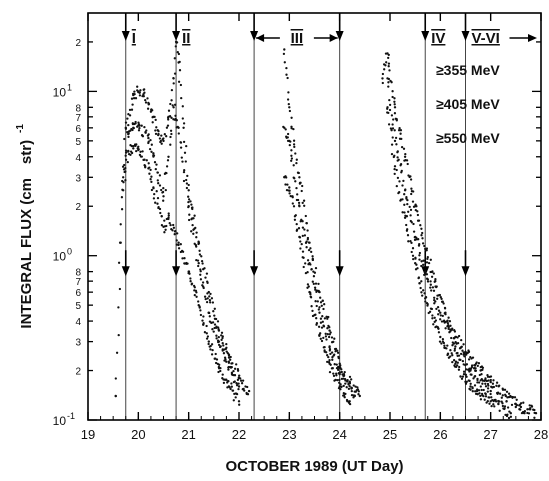 The height and width of the screenshot is (481, 549). What do you see at coordinates (254, 36) in the screenshot?
I see `event-arrow-top` at bounding box center [254, 36].